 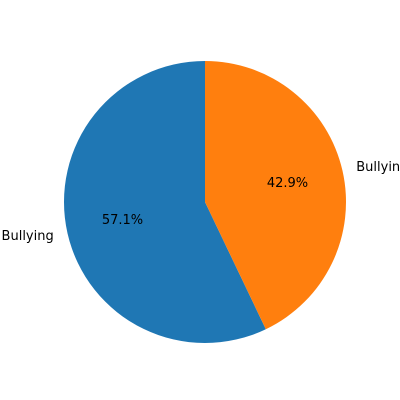 What do you see at coordinates (378, 167) in the screenshot?
I see `pie-category-label-1: Bullying` at bounding box center [378, 167].